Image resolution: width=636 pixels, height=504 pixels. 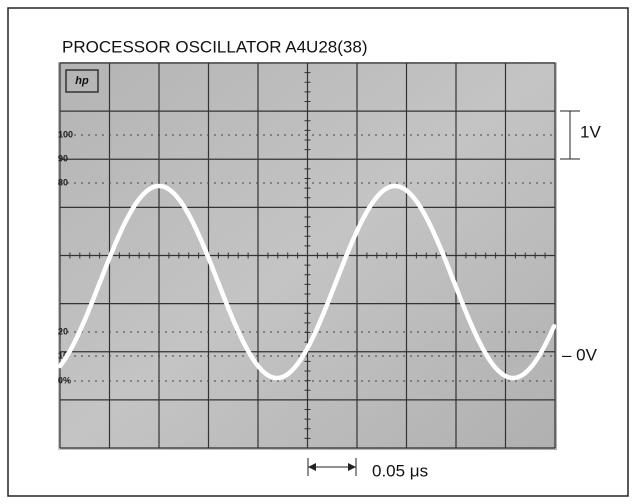 I want to click on volts-label: 1V, so click(x=590, y=131).